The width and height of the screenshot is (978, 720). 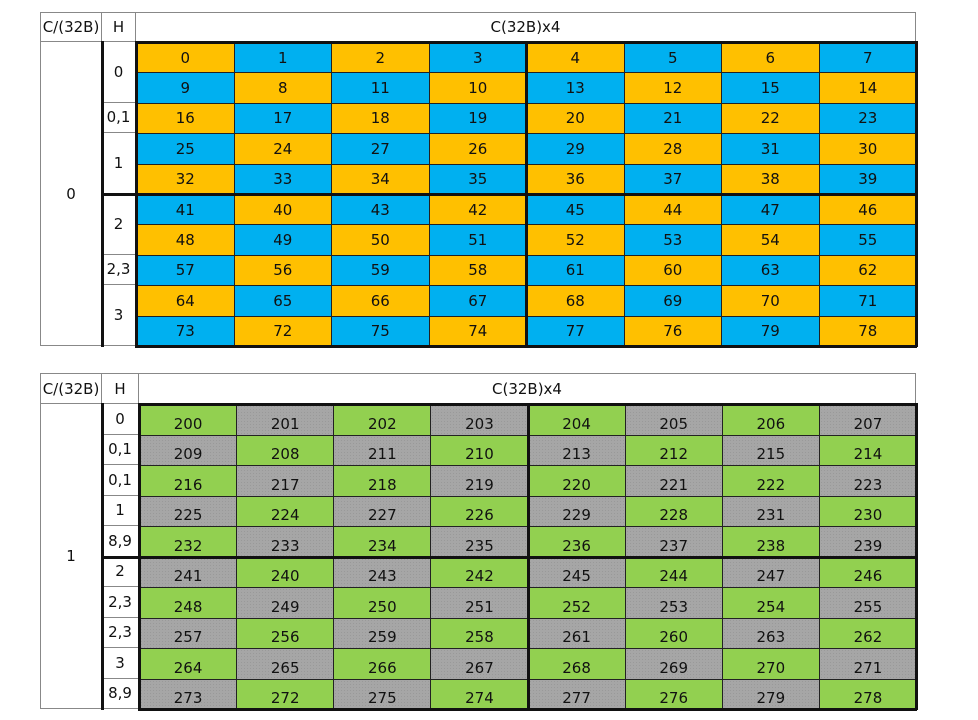 What do you see at coordinates (867, 301) in the screenshot?
I see `table-cell: 71` at bounding box center [867, 301].